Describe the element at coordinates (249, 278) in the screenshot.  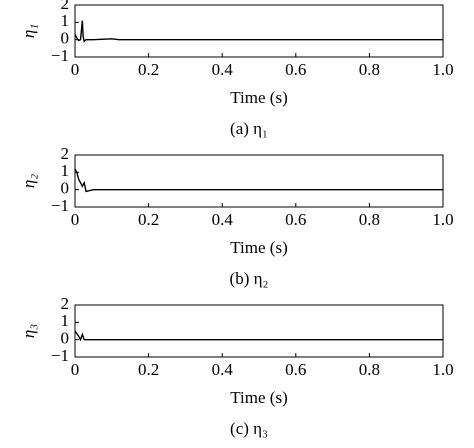
I see `caption: (b) η₂` at that location.